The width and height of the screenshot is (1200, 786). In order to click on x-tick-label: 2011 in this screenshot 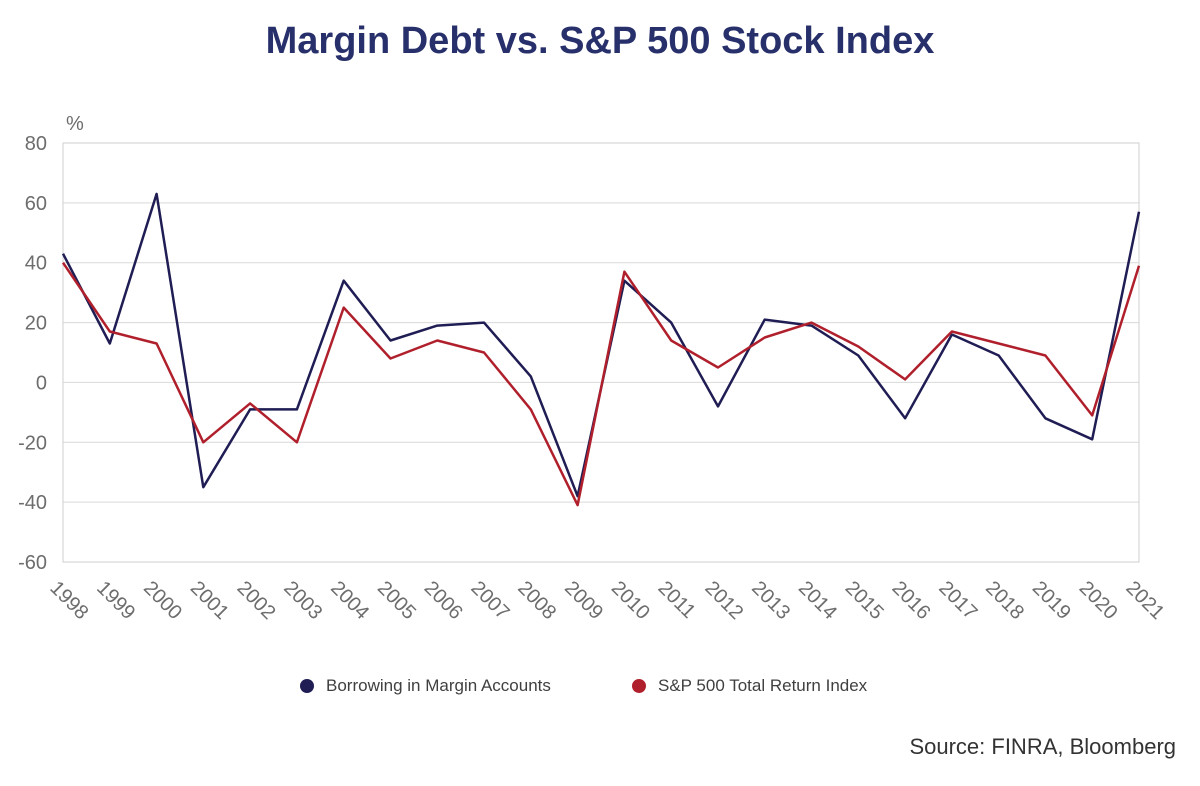, I will do `click(677, 600)`.